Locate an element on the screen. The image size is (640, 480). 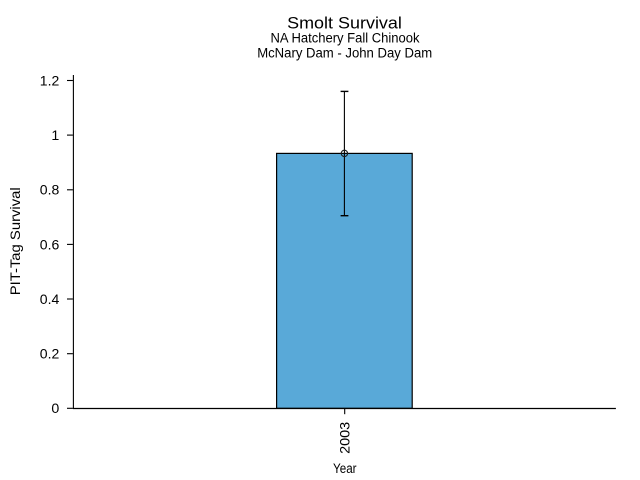
svg-text: 1.2 is located at coordinates (50, 81).